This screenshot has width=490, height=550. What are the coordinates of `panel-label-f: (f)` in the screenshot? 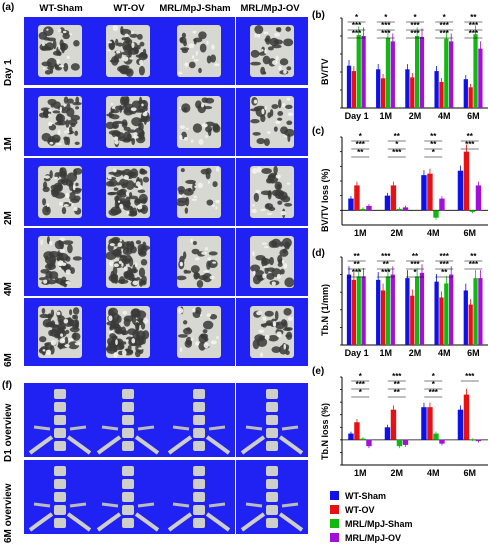 It's located at (7, 385).